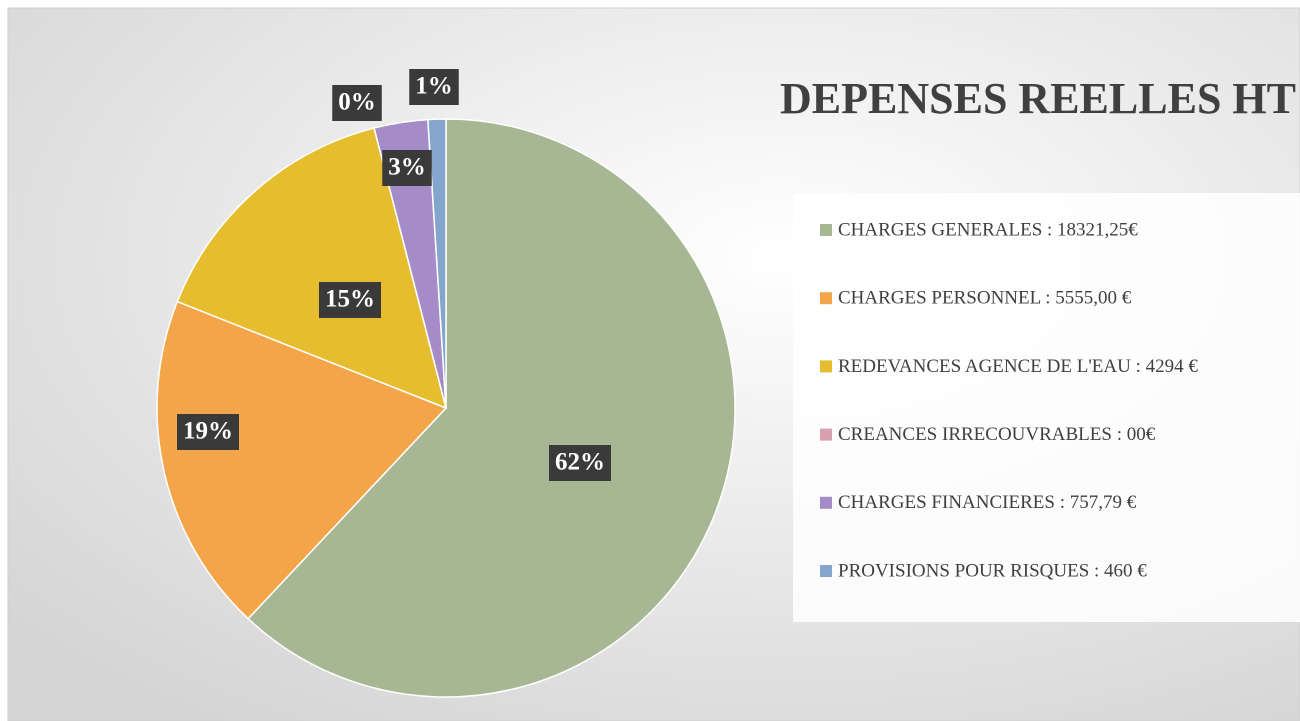 The height and width of the screenshot is (721, 1300). I want to click on data-label: 62%, so click(580, 463).